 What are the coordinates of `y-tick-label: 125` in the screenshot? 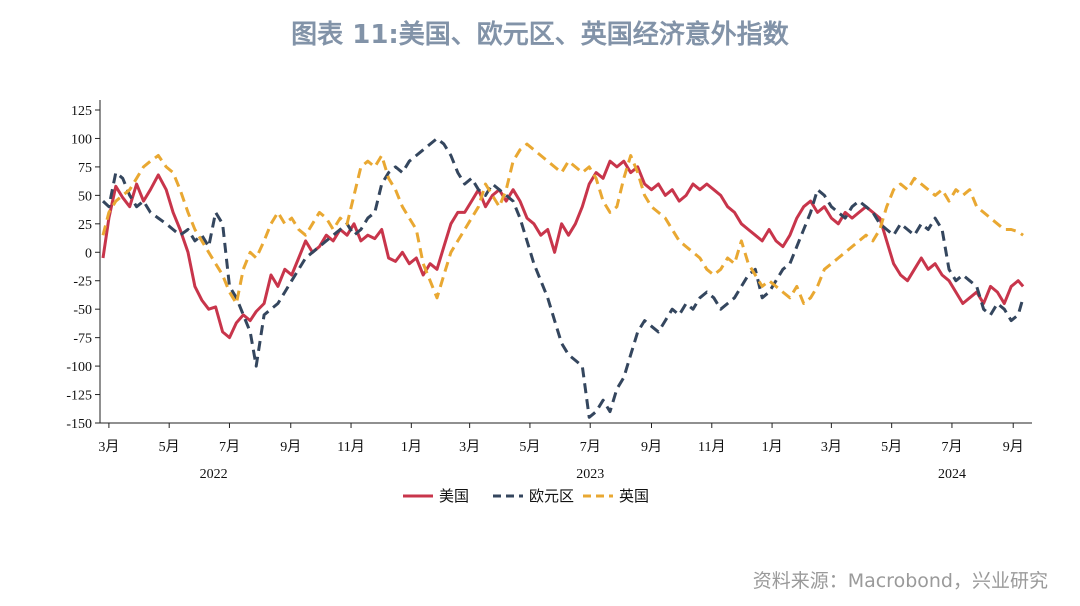 It's located at (81, 111).